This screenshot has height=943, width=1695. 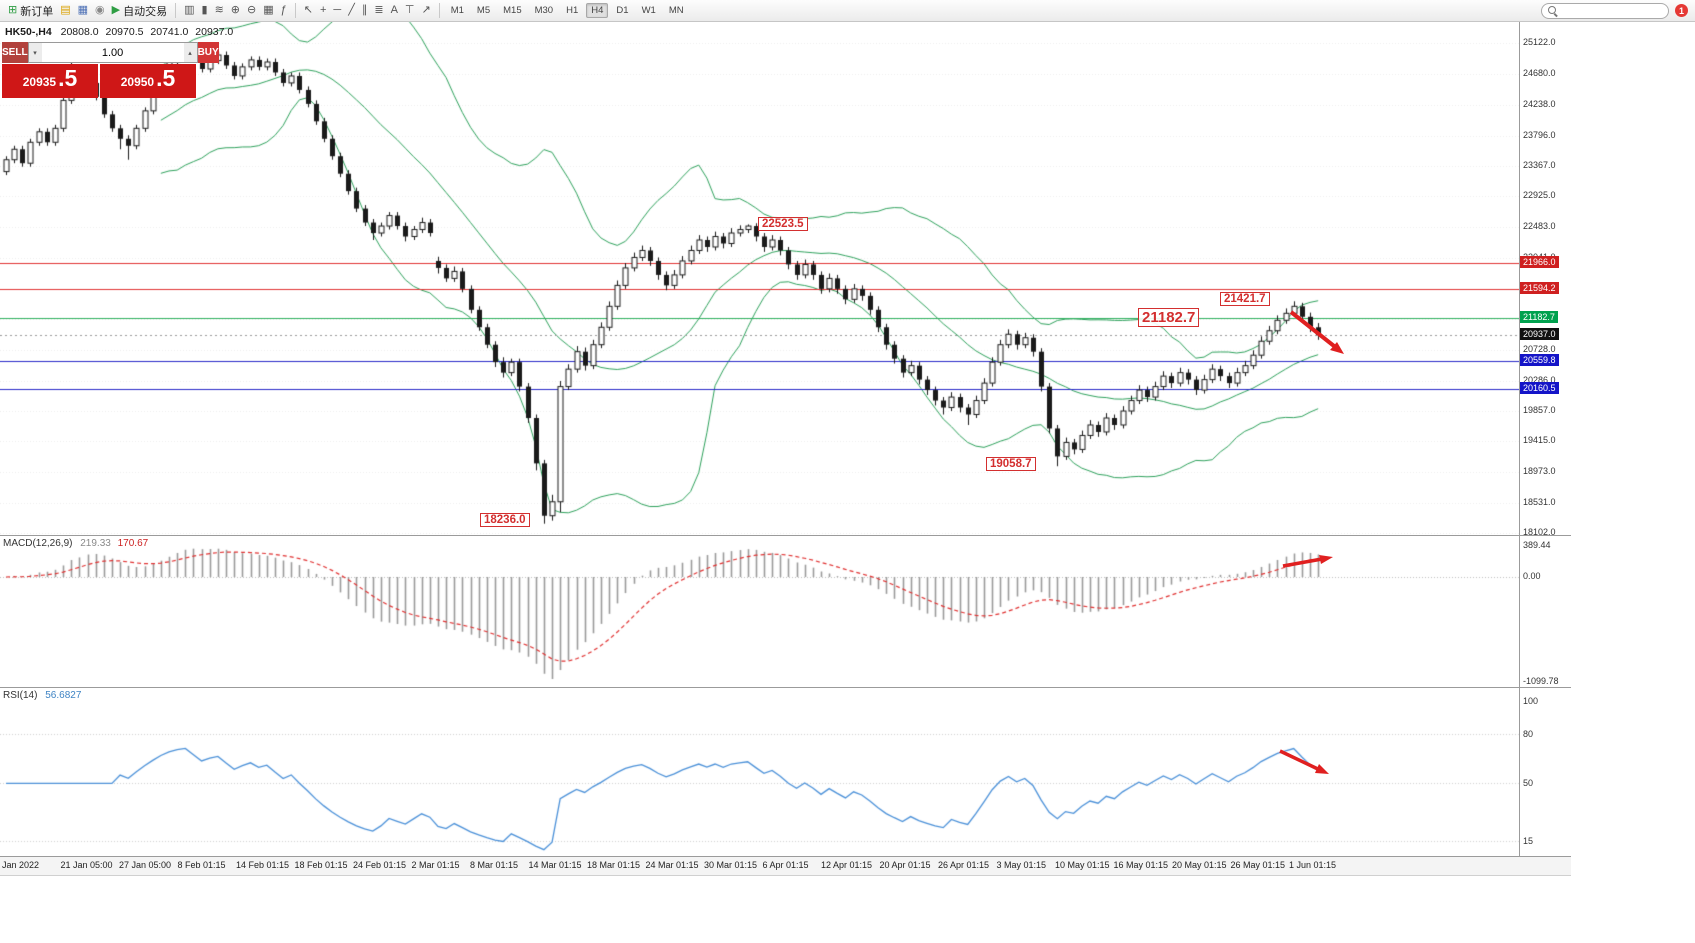 What do you see at coordinates (1539, 72) in the screenshot?
I see `price-axis-label: 24680.0` at bounding box center [1539, 72].